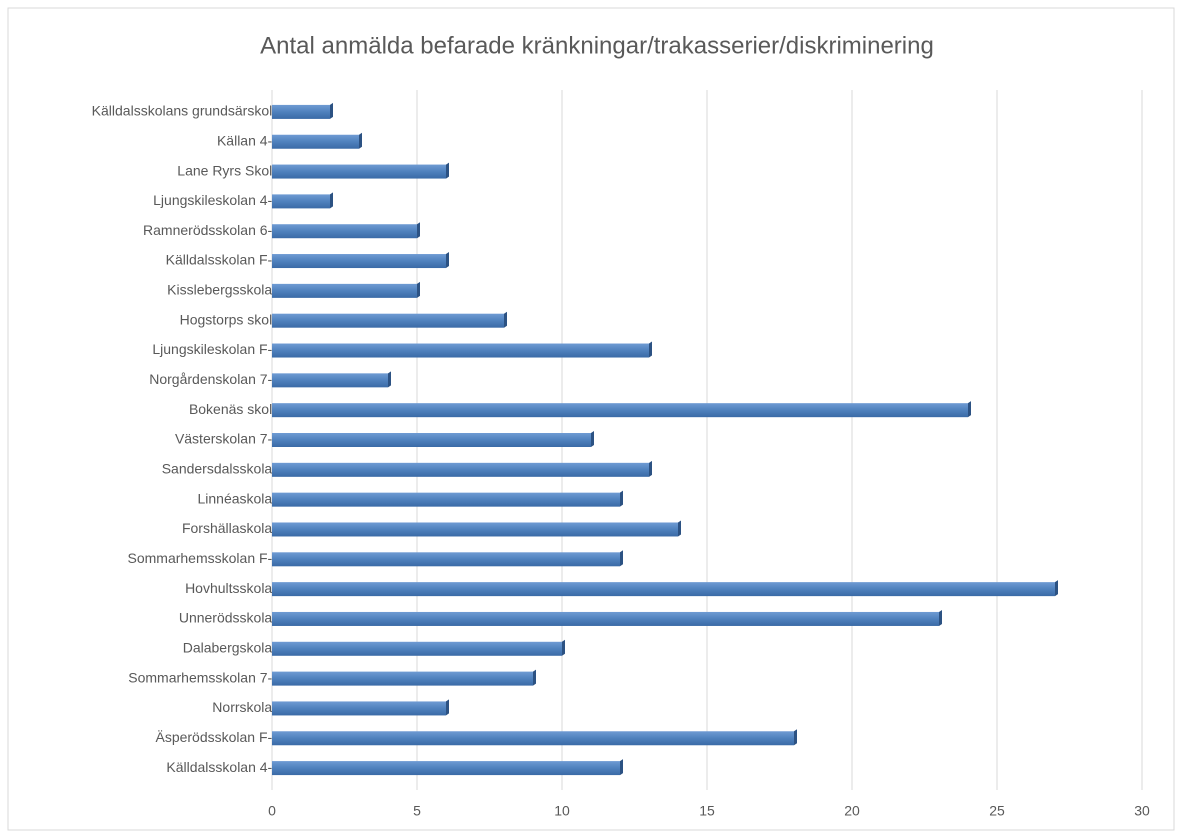  I want to click on y-tick-label: Sandersdalsskolan, so click(221, 469).